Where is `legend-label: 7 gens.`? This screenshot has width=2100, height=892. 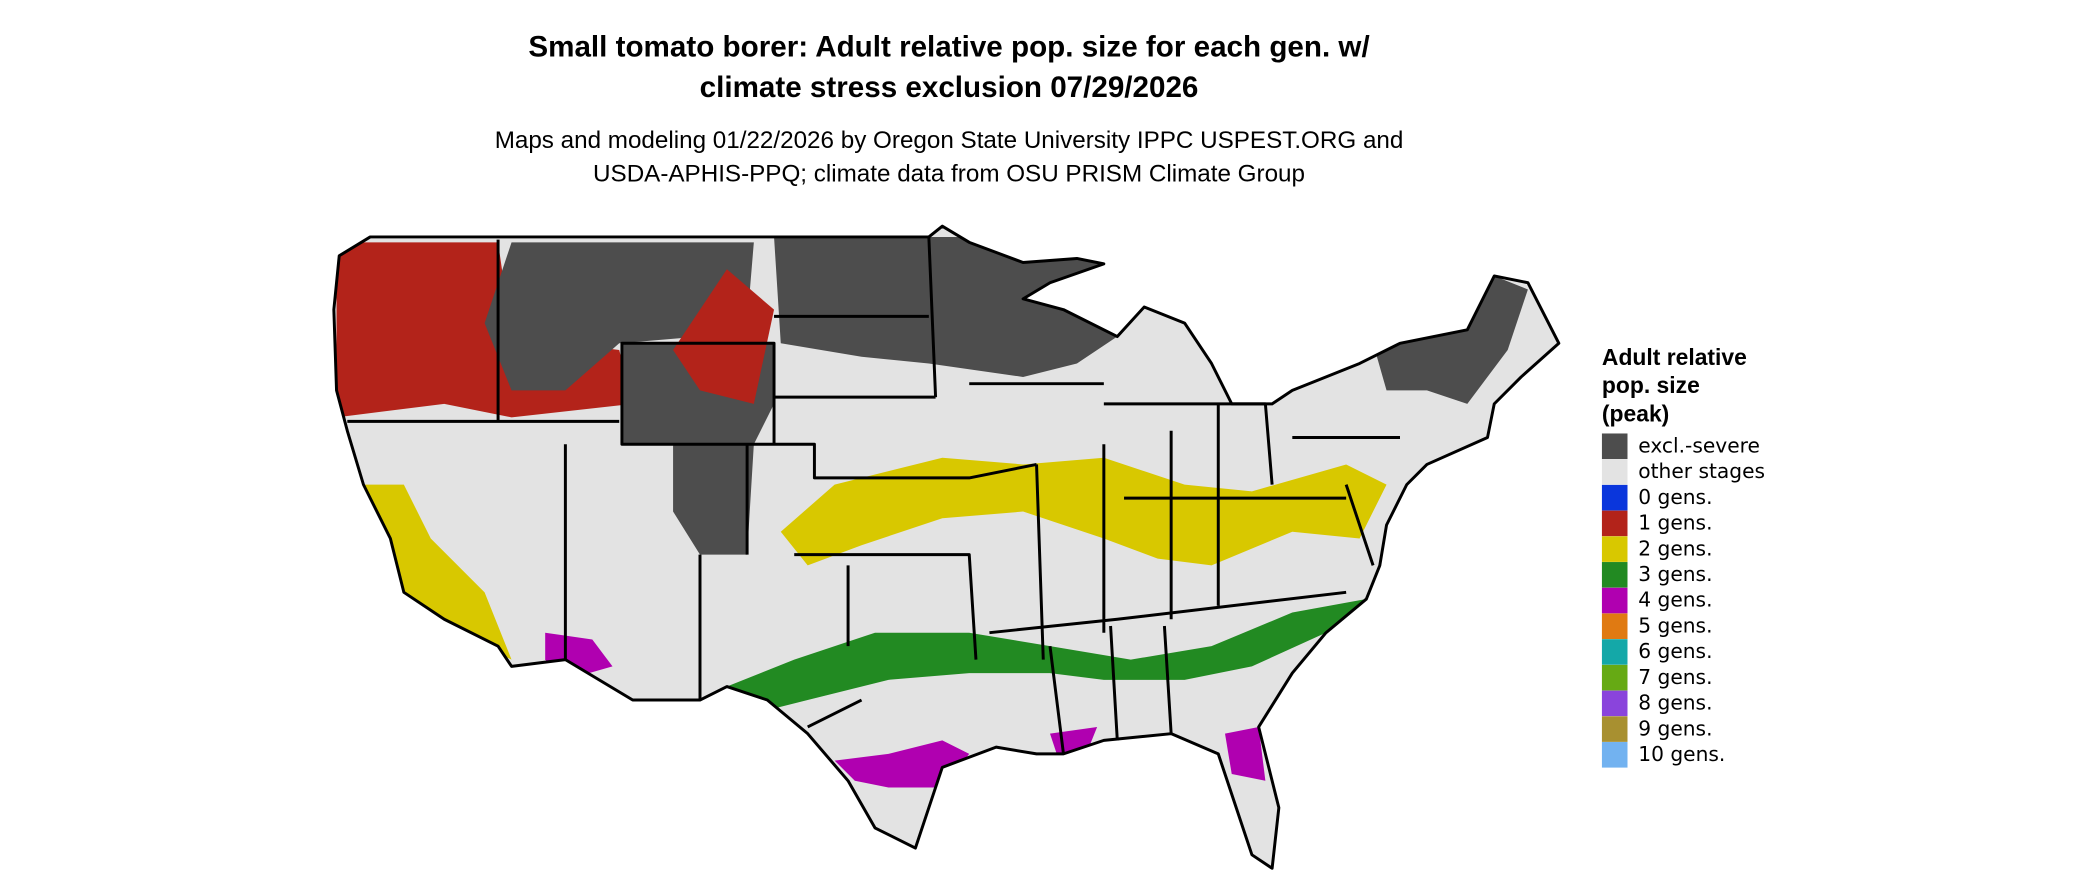 legend-label: 7 gens. is located at coordinates (1675, 677).